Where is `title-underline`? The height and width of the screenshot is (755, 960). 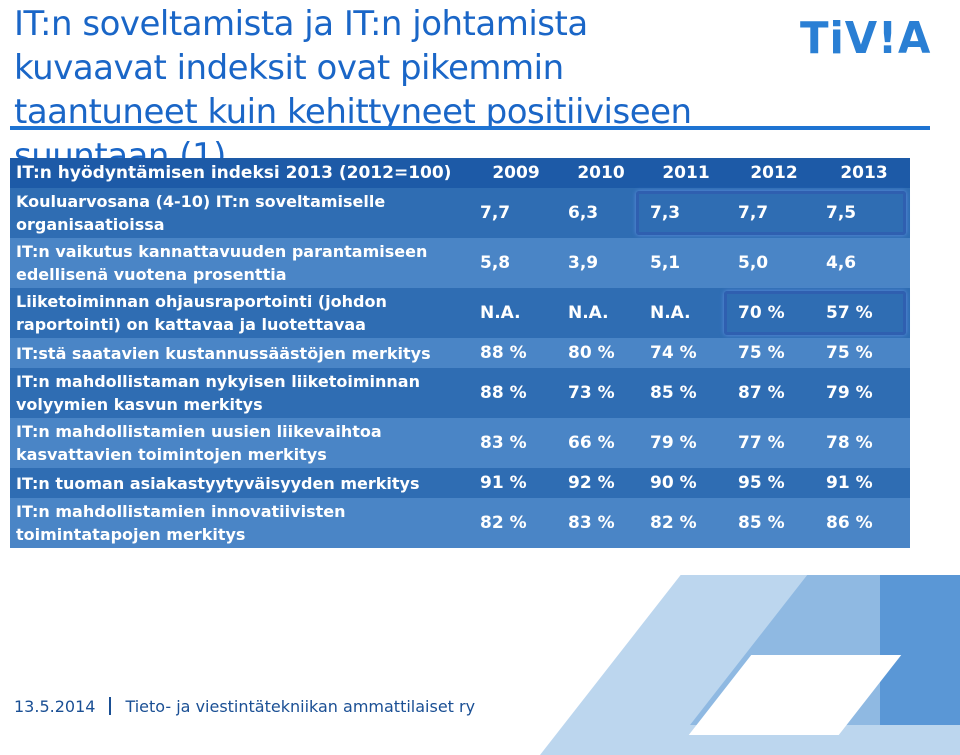
title-underline is located at coordinates (470, 128).